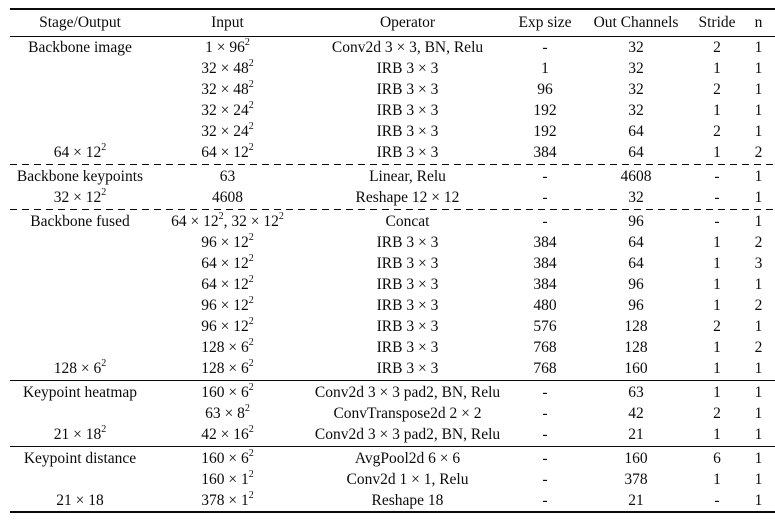 Image resolution: width=775 pixels, height=523 pixels. What do you see at coordinates (636, 479) in the screenshot?
I see `cell-out-channels: 378` at bounding box center [636, 479].